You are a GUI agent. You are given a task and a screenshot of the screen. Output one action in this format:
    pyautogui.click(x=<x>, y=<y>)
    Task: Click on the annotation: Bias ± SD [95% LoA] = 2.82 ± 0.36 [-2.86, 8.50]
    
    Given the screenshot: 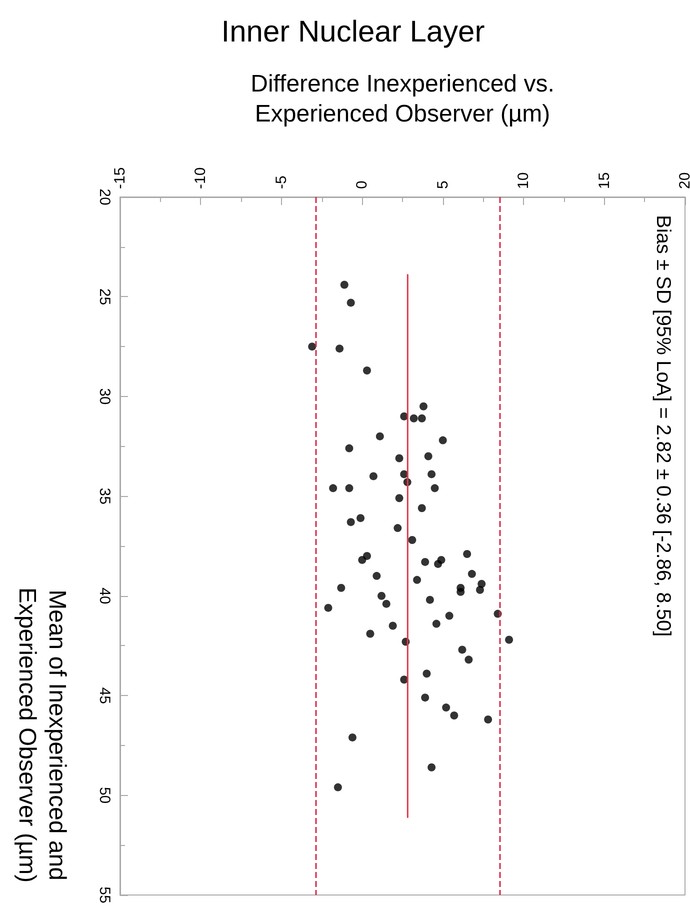 What is the action you would take?
    pyautogui.click(x=663, y=426)
    